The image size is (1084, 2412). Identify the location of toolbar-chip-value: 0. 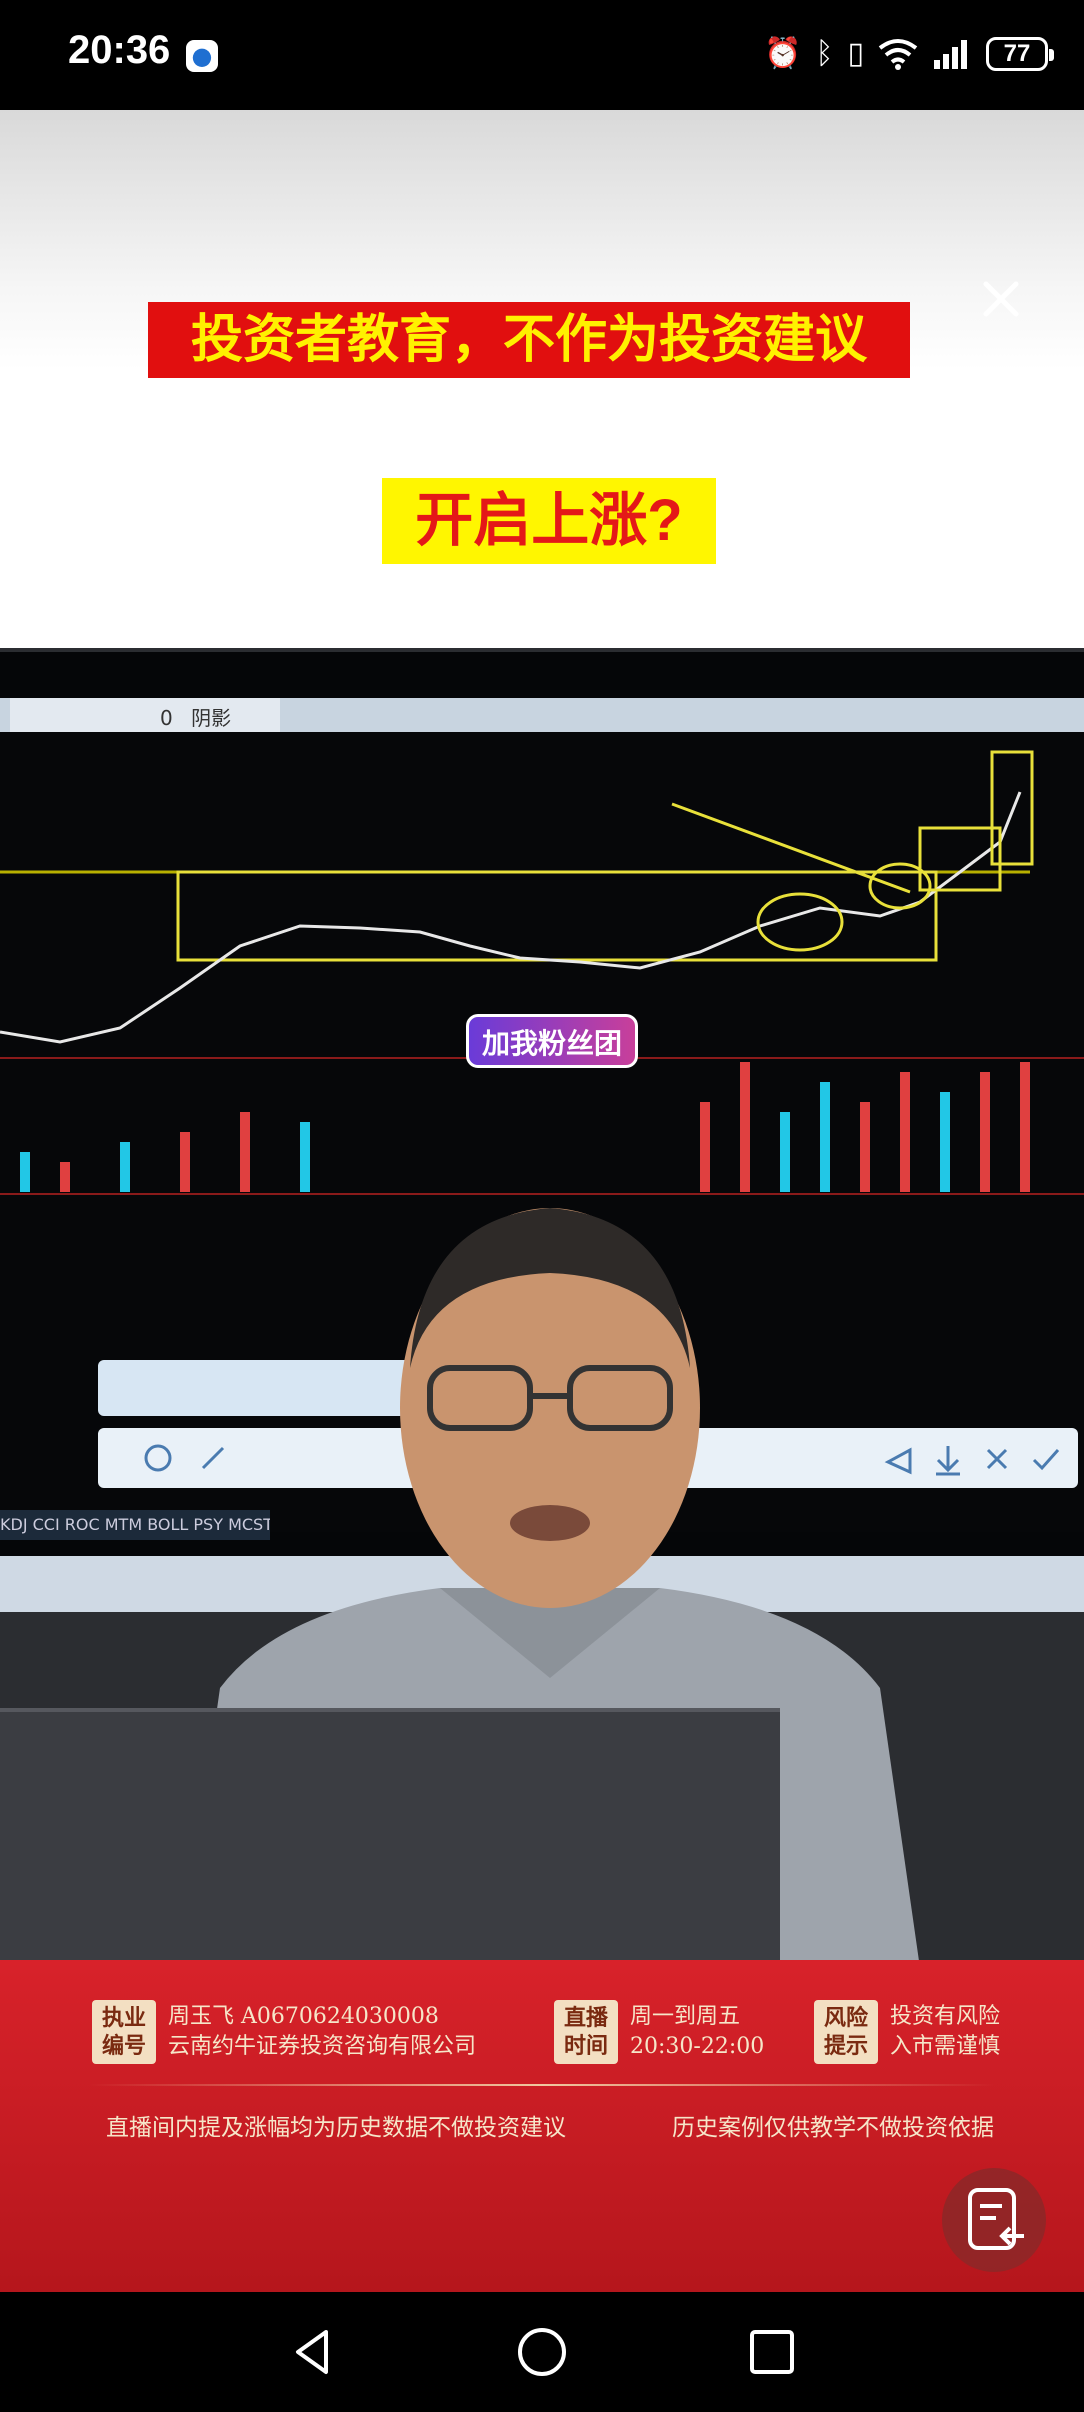
(166, 718).